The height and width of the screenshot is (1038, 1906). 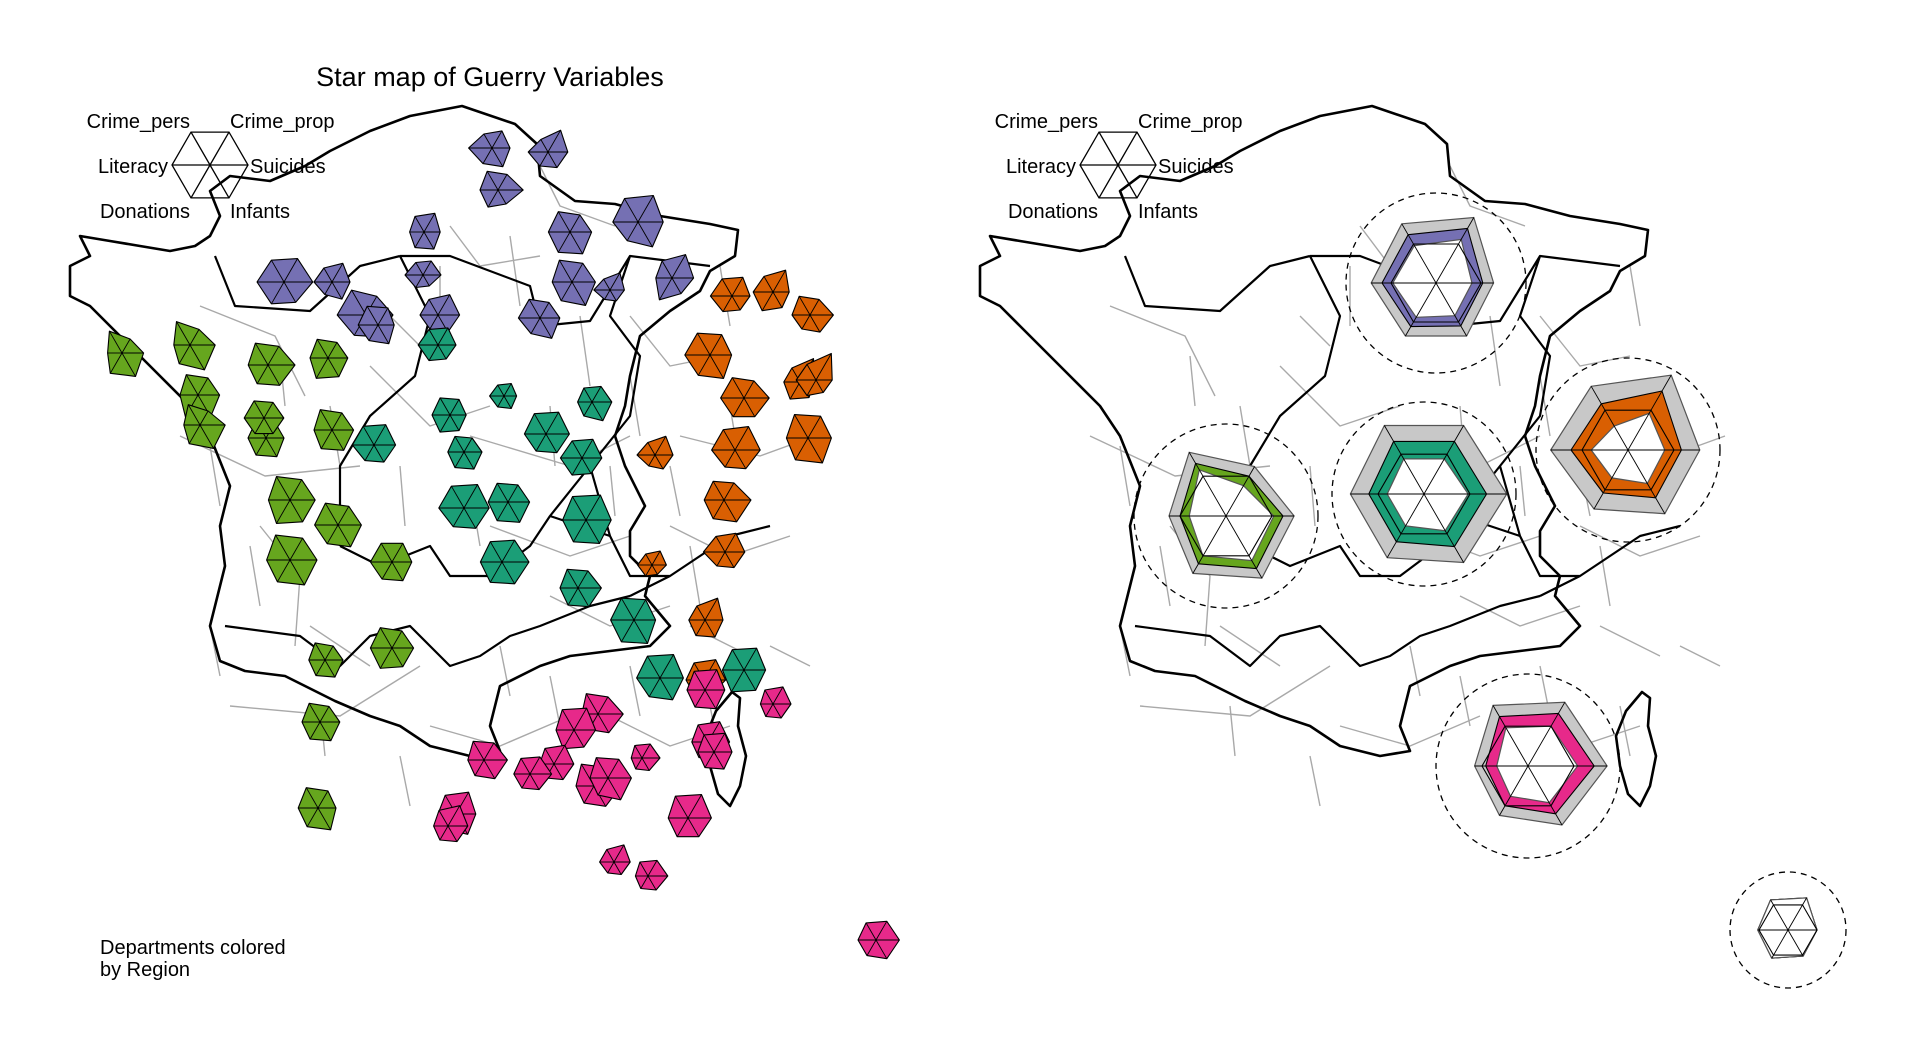 I want to click on corsica-outline, so click(x=1636, y=749).